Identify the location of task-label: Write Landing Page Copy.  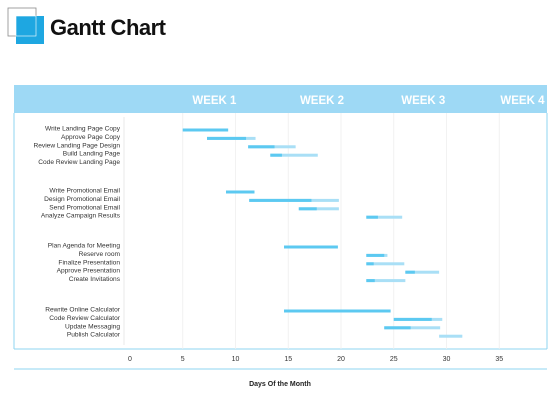
(83, 129).